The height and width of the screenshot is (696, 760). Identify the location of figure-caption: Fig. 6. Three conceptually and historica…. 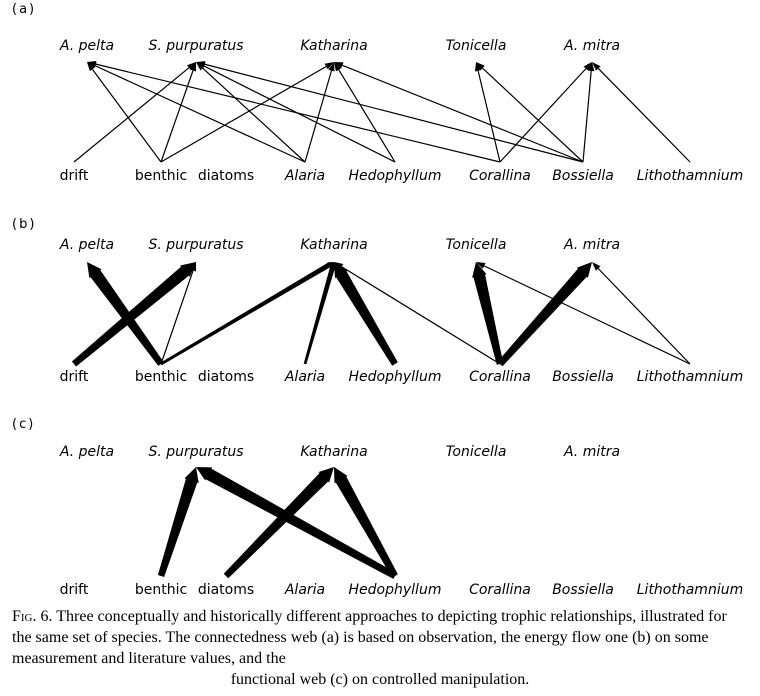
(380, 648).